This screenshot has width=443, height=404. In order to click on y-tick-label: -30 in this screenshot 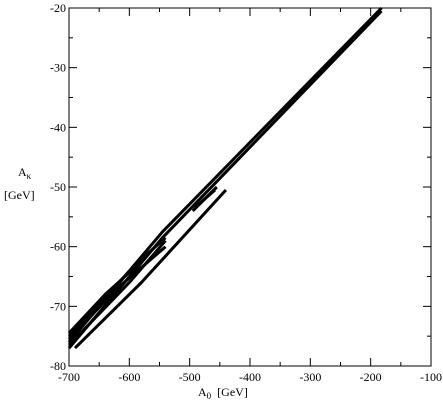, I will do `click(58, 68)`.